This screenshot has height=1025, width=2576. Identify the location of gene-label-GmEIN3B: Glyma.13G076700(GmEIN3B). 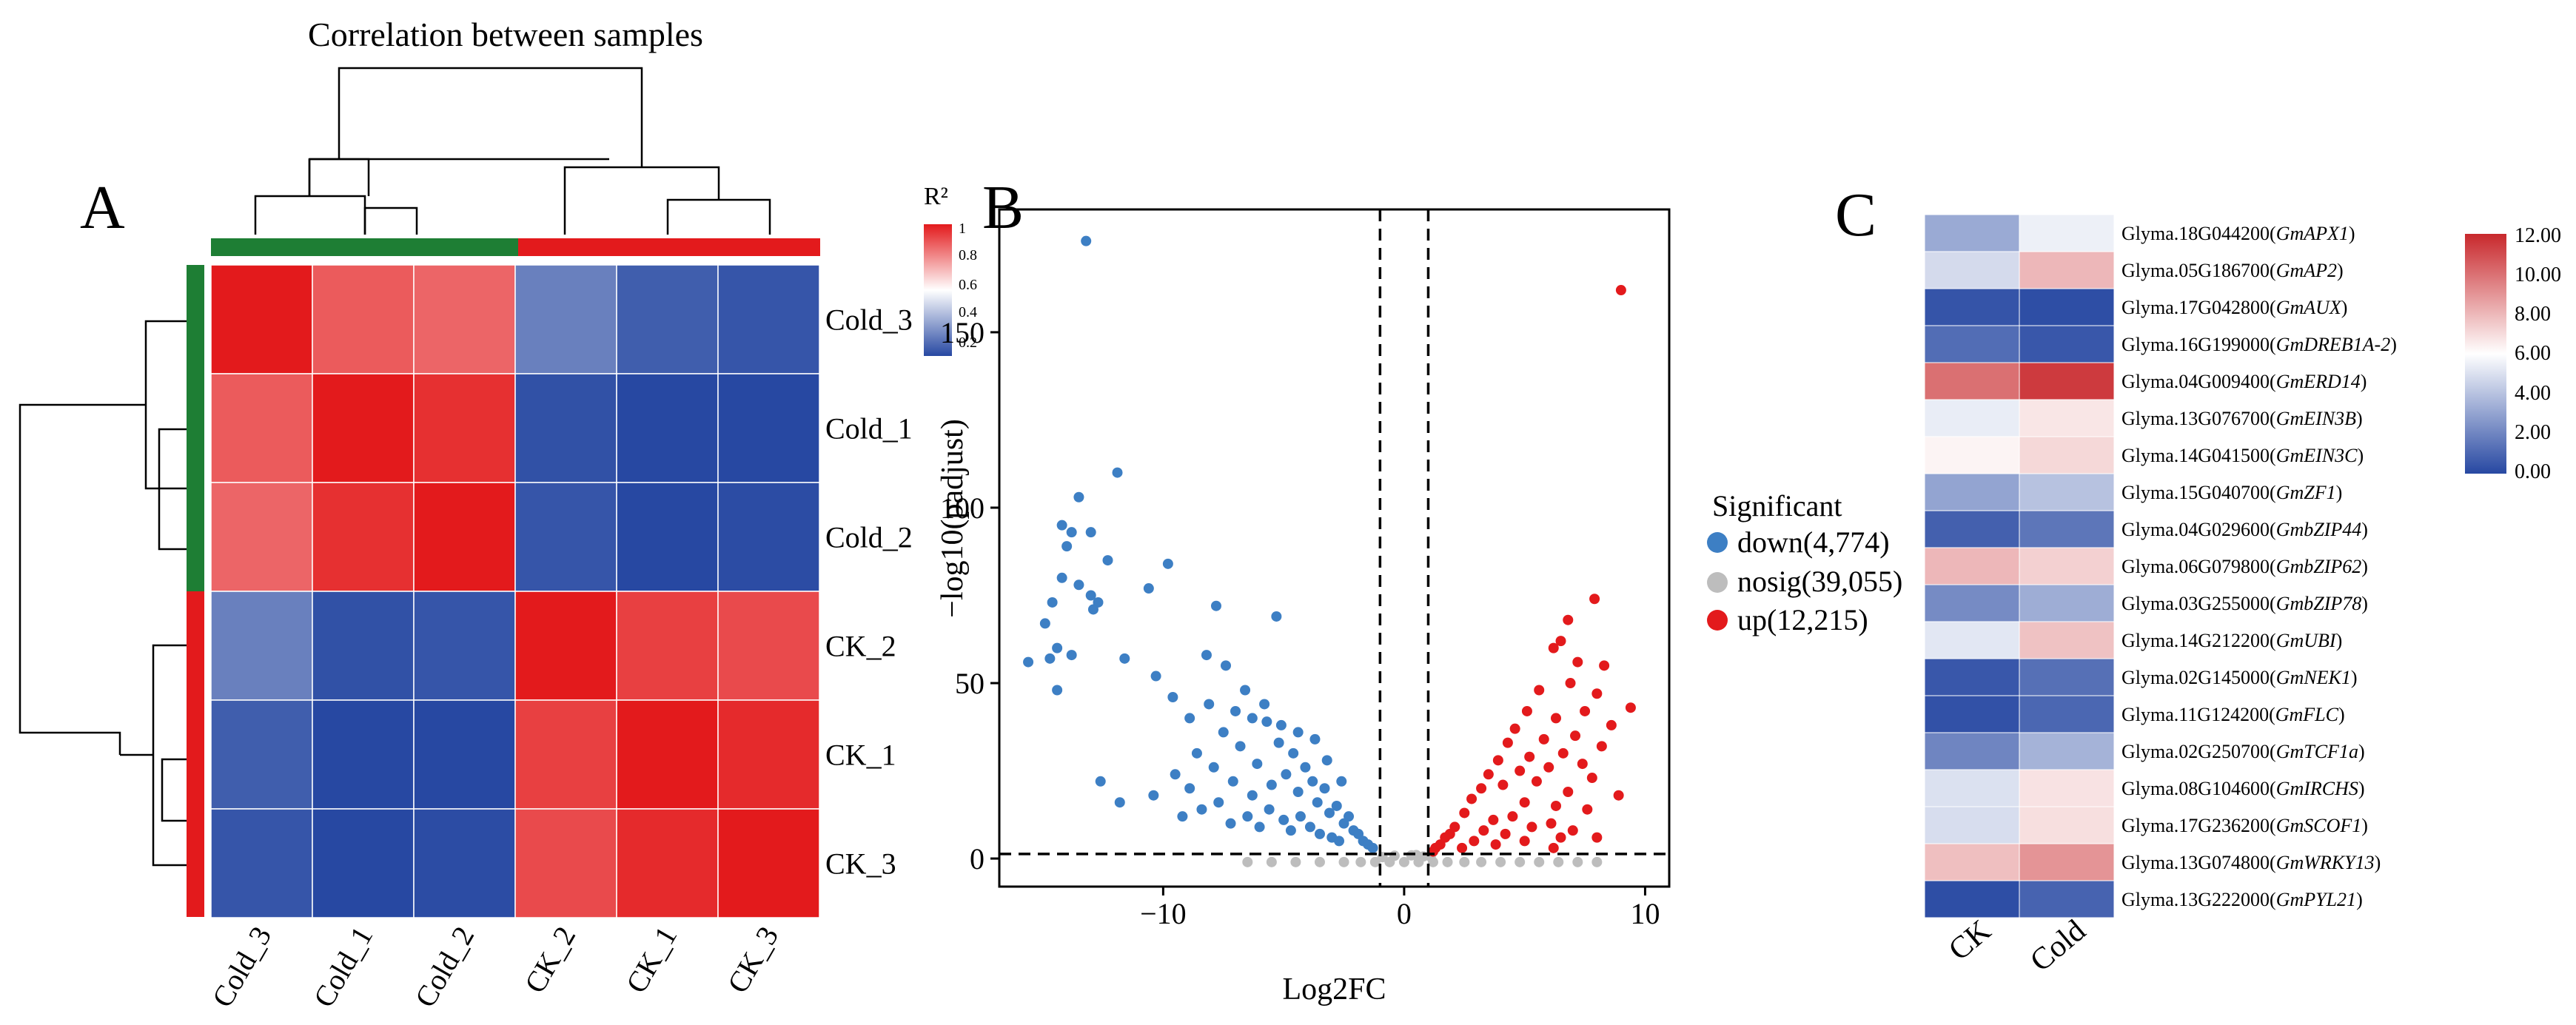
(2242, 418).